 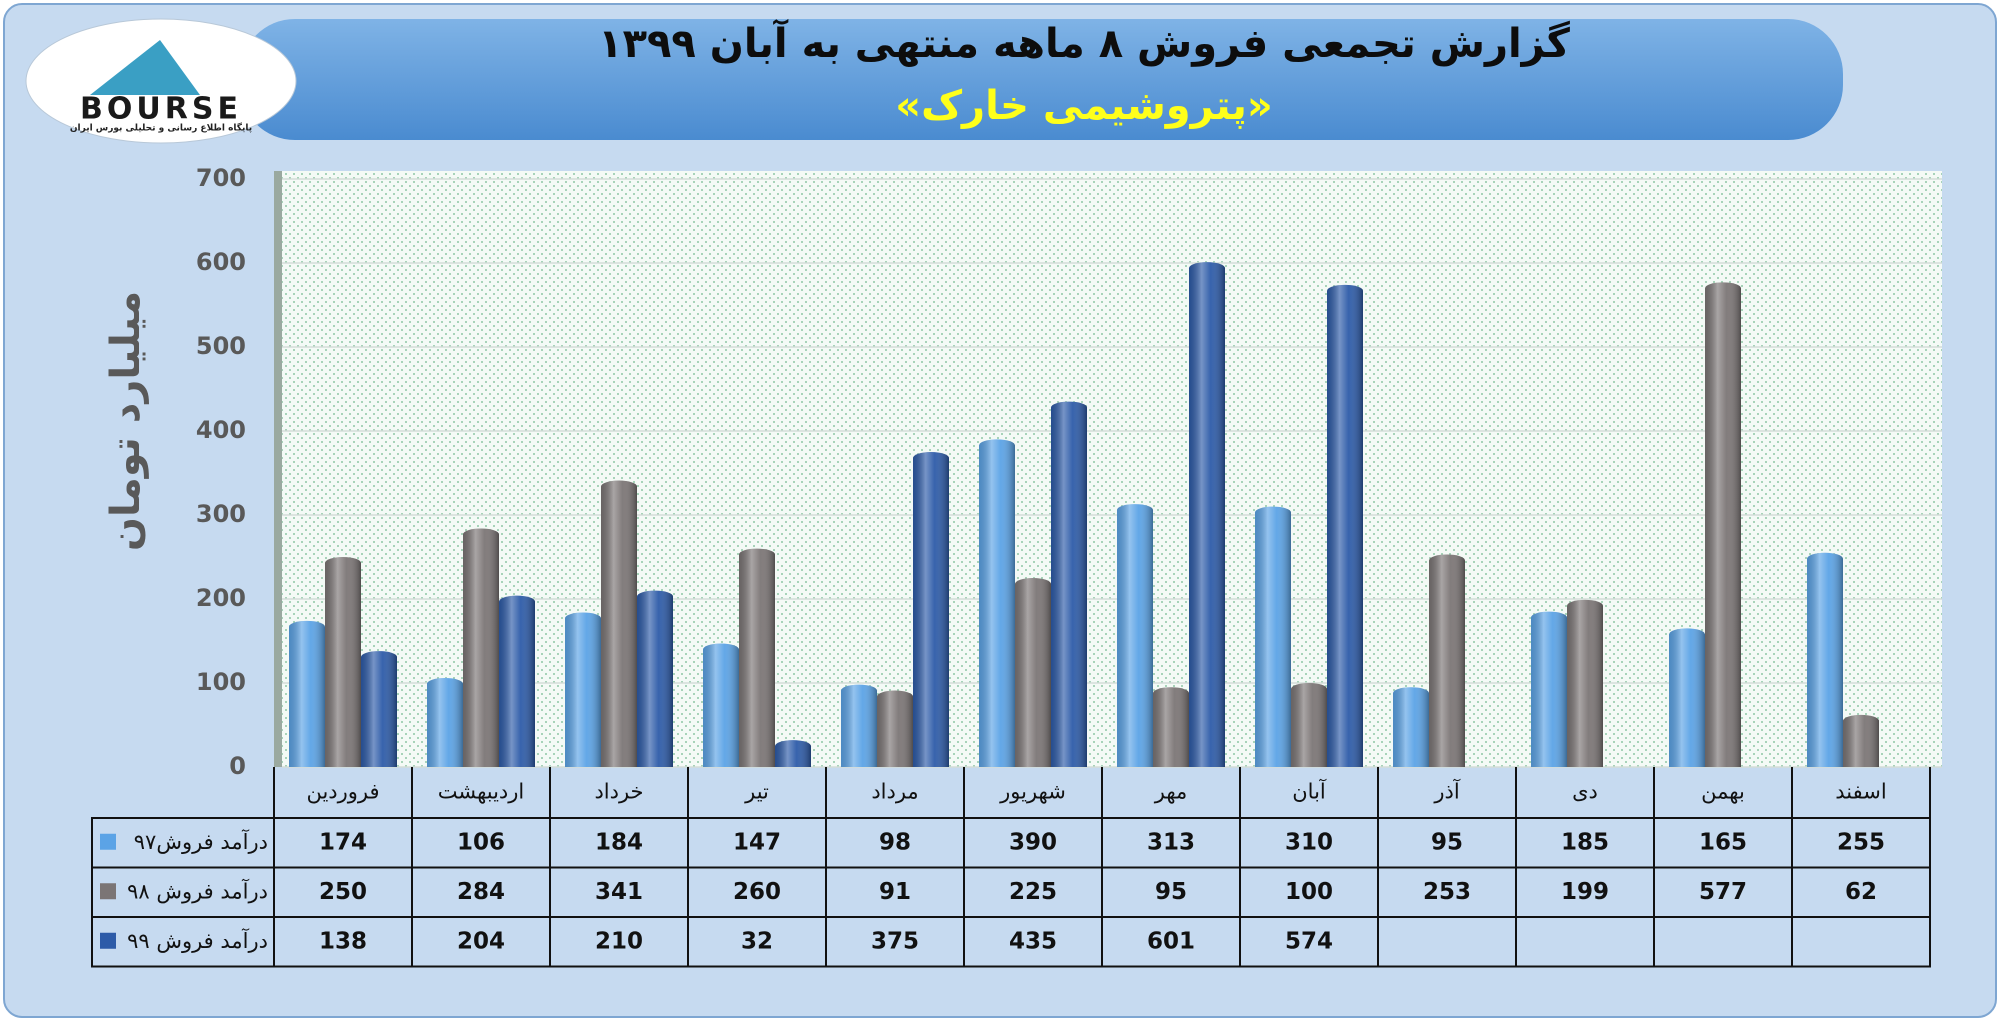 I want to click on y-tick-label: 500, so click(x=221, y=346).